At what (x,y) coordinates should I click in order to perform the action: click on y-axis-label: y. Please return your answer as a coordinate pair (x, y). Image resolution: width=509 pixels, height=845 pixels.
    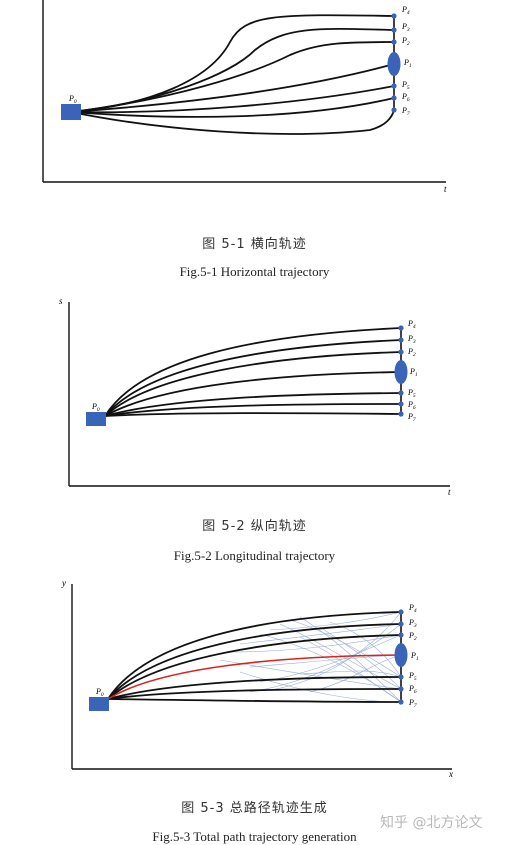
    Looking at the image, I should click on (63, 583).